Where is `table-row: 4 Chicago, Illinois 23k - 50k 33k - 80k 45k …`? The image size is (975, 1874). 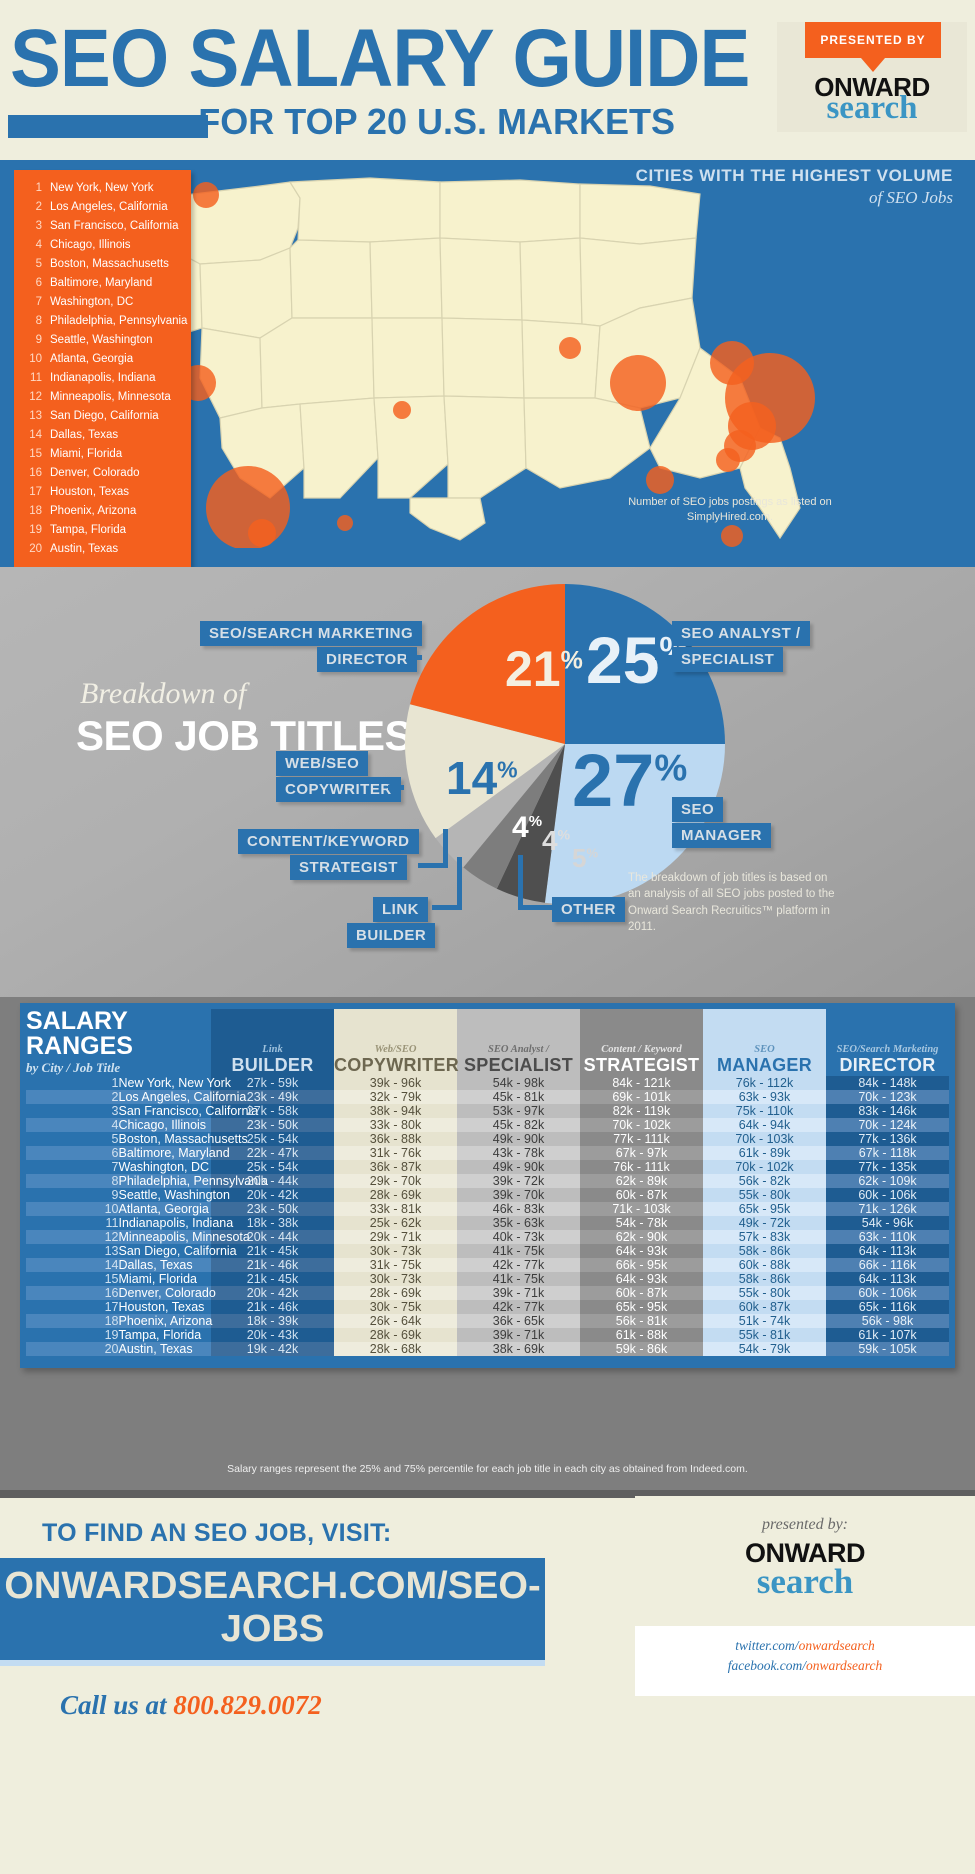 table-row: 4 Chicago, Illinois 23k - 50k 33k - 80k 45k … is located at coordinates (487, 1125).